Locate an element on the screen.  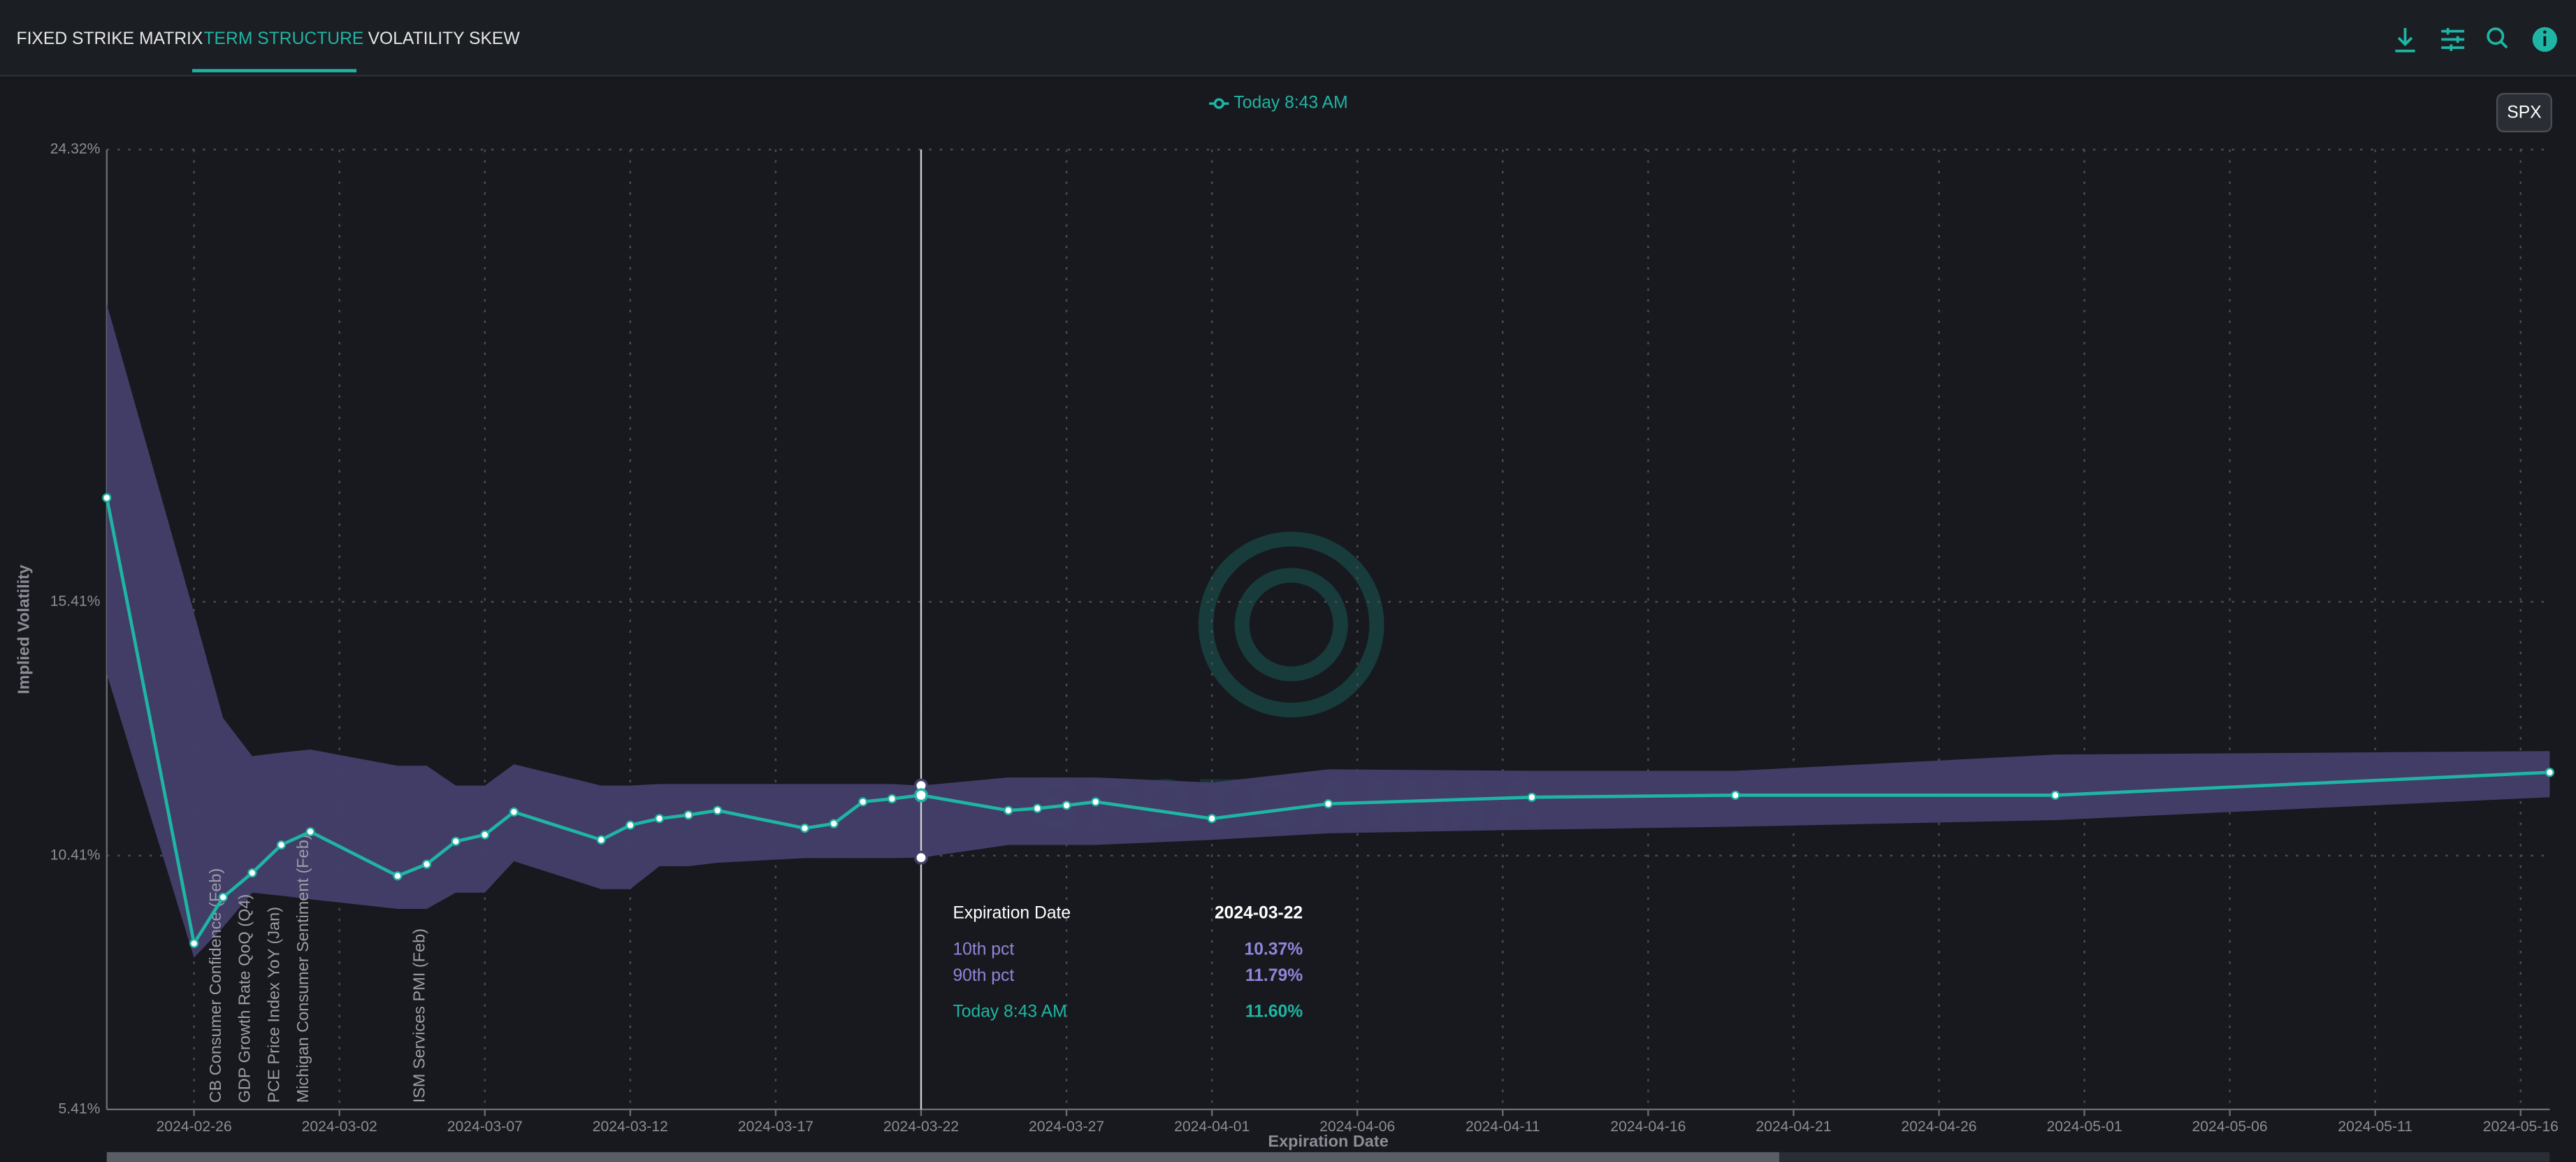
x-tick-label: 2024-03-22 is located at coordinates (921, 1127).